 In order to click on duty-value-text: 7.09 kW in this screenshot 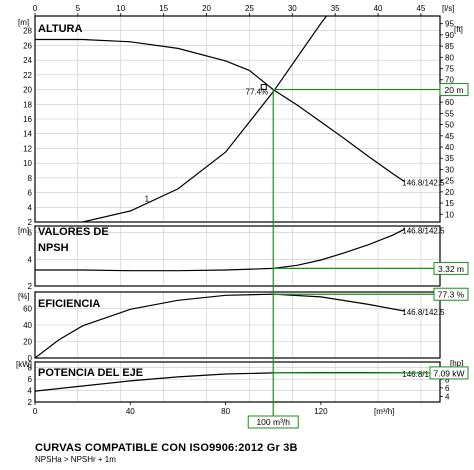, I will do `click(448, 373)`.